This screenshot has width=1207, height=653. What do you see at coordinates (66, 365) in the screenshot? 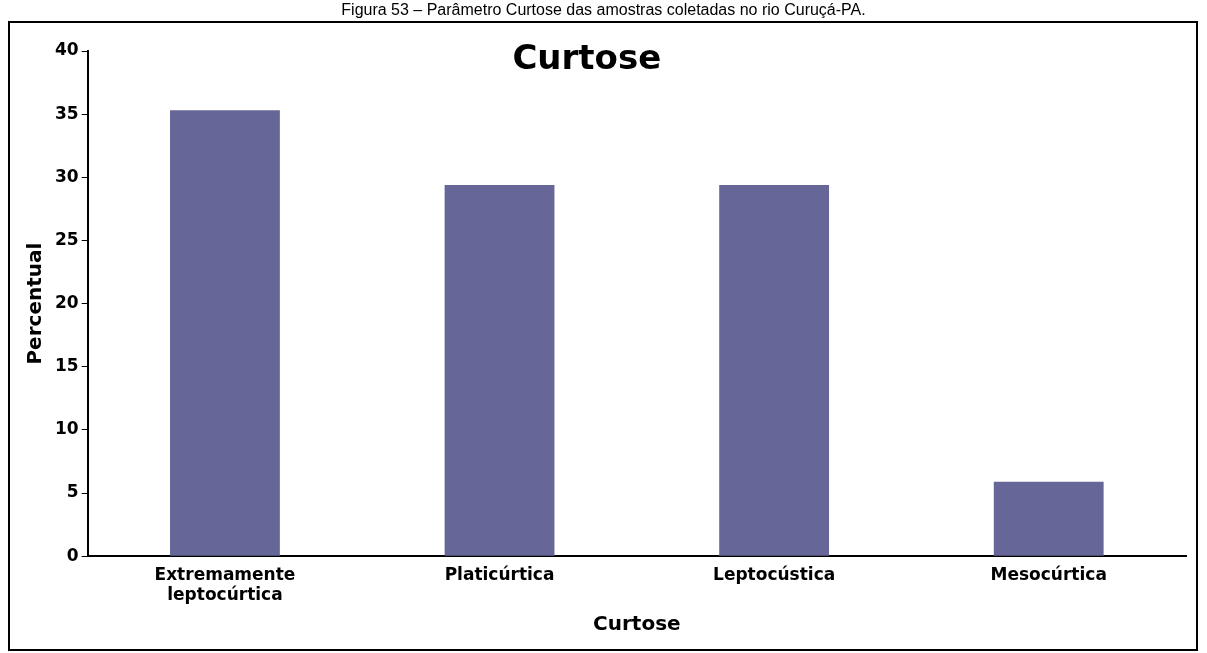
I see `y-tick-label: 15` at bounding box center [66, 365].